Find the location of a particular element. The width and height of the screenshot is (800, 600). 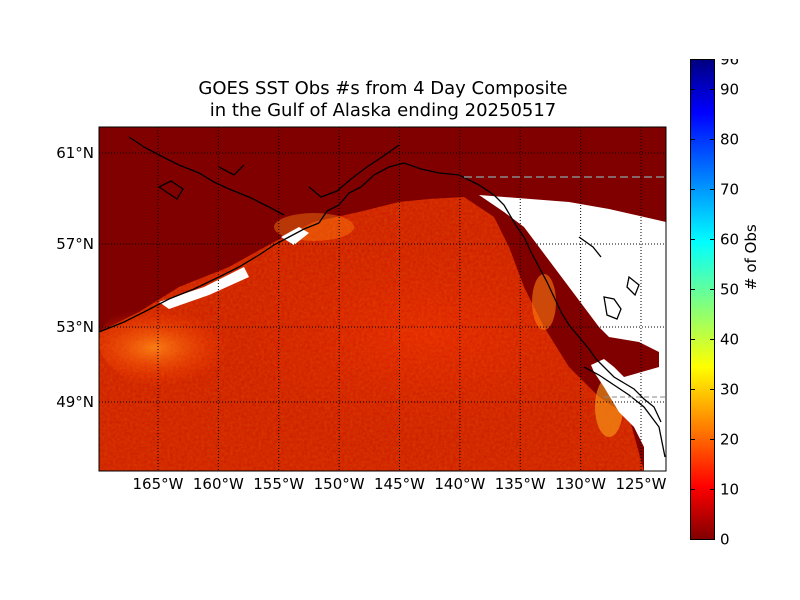

colorbar-tick-label: 50 is located at coordinates (729, 290).